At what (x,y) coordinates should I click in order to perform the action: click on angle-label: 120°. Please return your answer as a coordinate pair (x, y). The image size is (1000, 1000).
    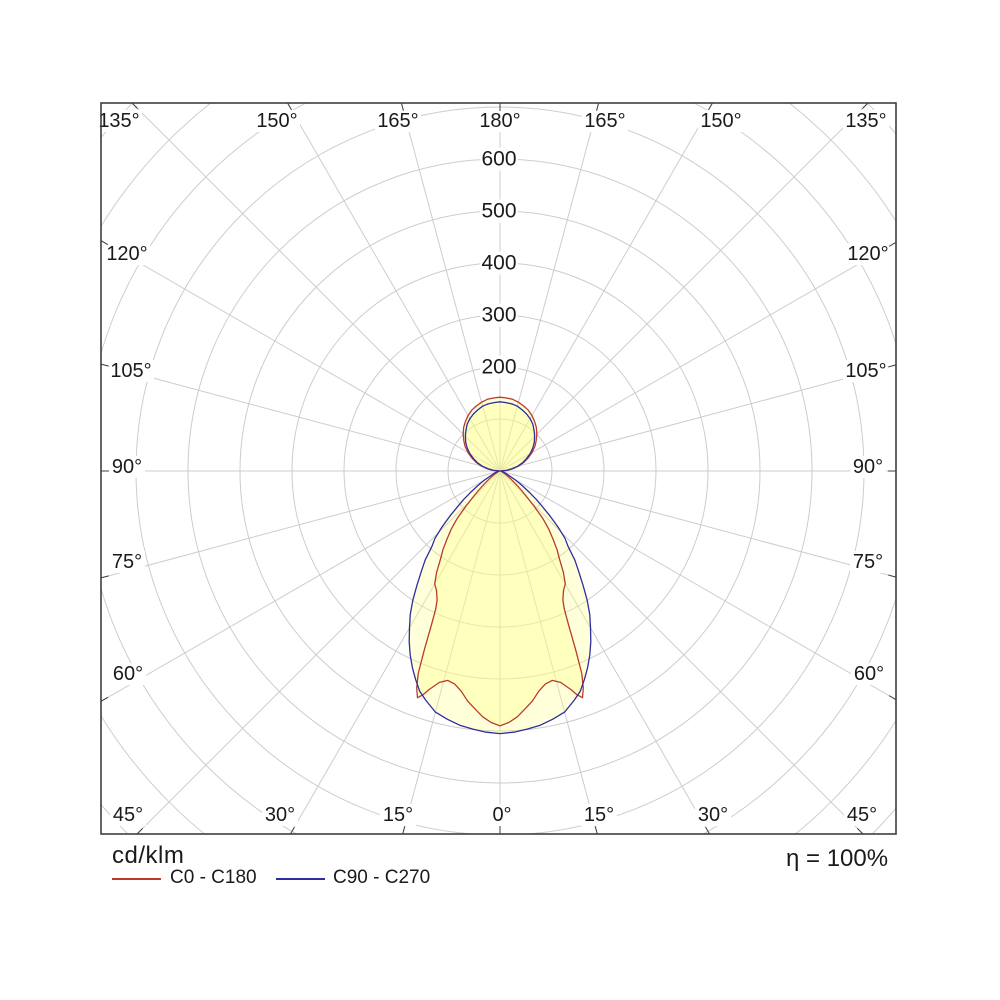
    Looking at the image, I should click on (126, 254).